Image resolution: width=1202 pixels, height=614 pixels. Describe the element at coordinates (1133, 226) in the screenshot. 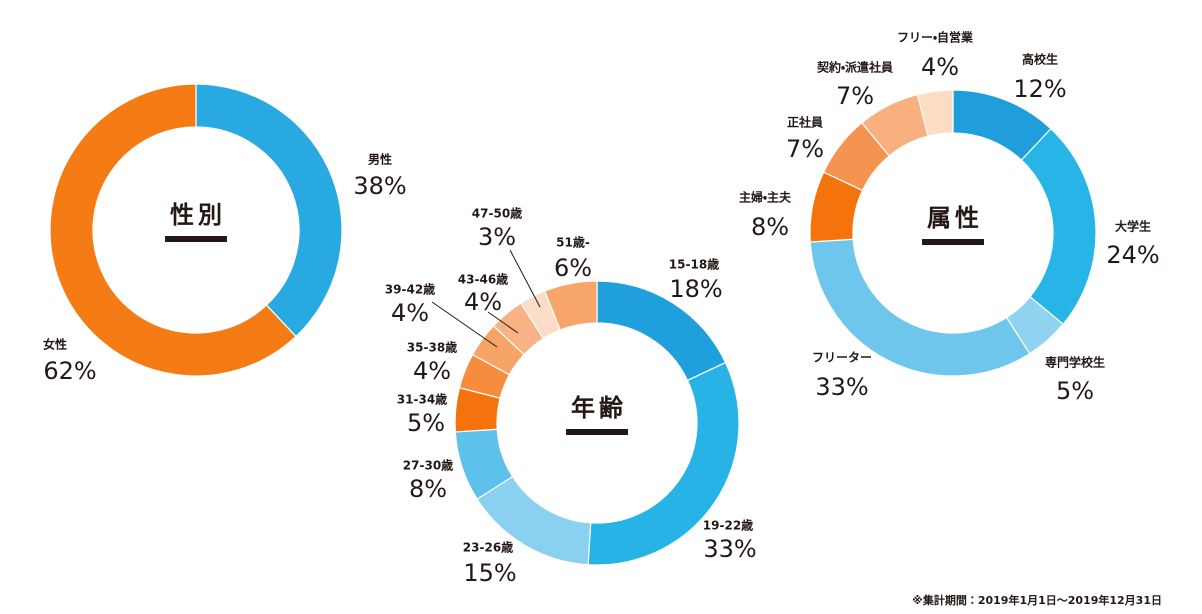

I see `category-label: 大学生` at that location.